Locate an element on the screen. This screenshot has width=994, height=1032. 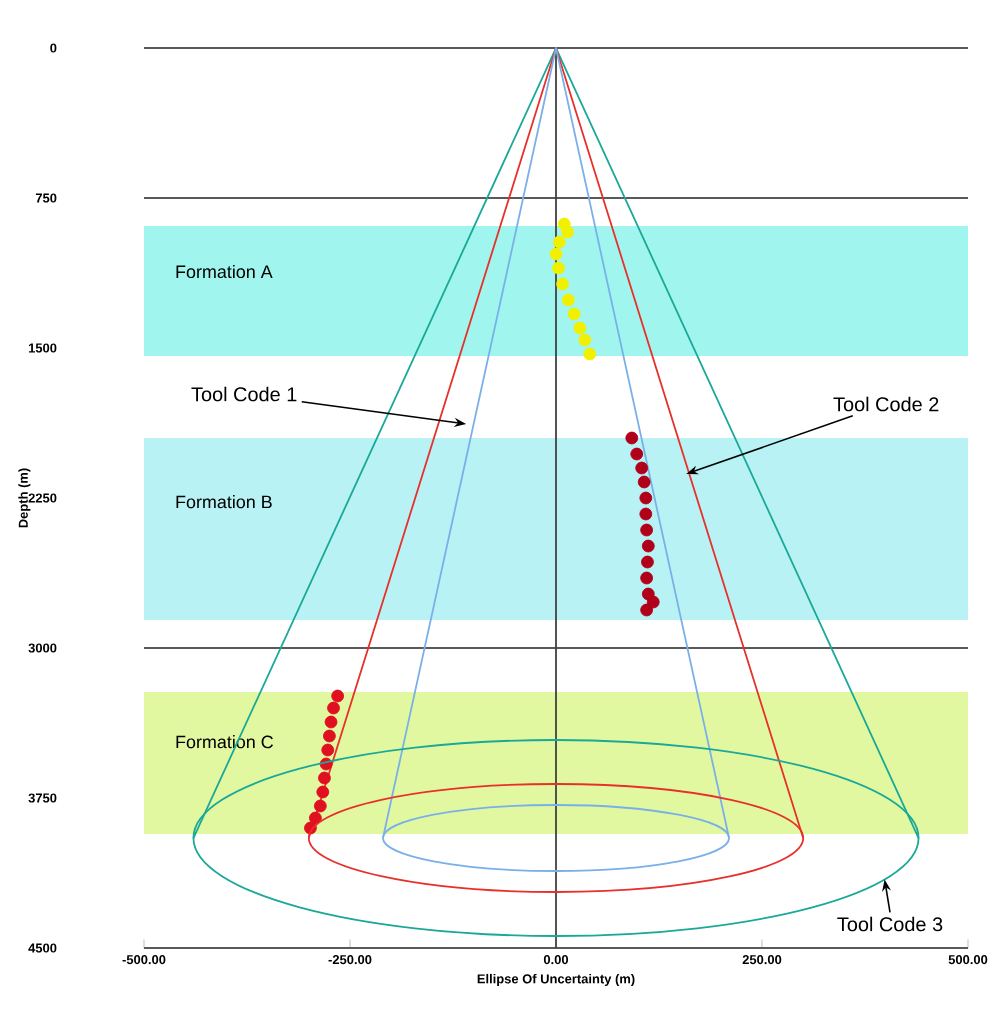
band-label: Formation B is located at coordinates (224, 502).